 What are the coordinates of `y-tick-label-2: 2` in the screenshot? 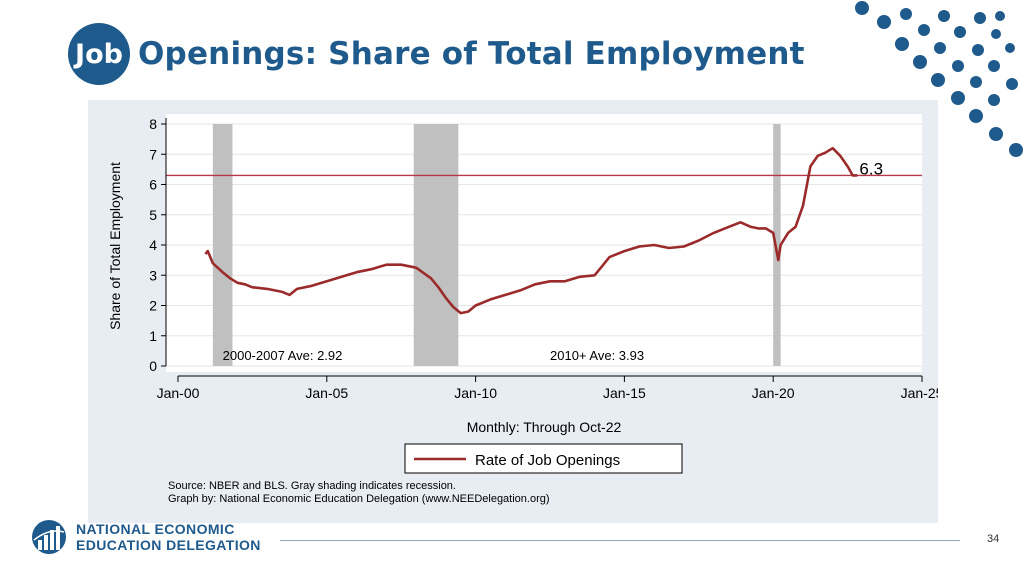 It's located at (153, 306).